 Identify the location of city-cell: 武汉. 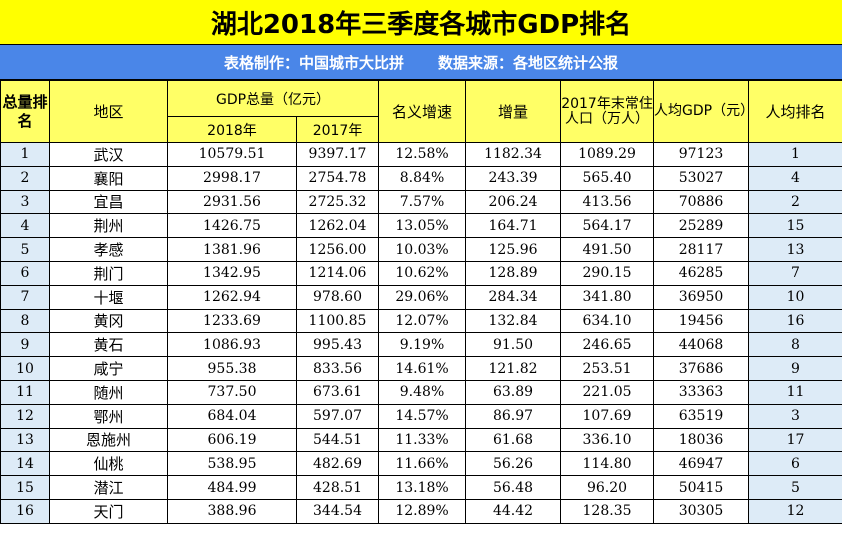
(108, 154).